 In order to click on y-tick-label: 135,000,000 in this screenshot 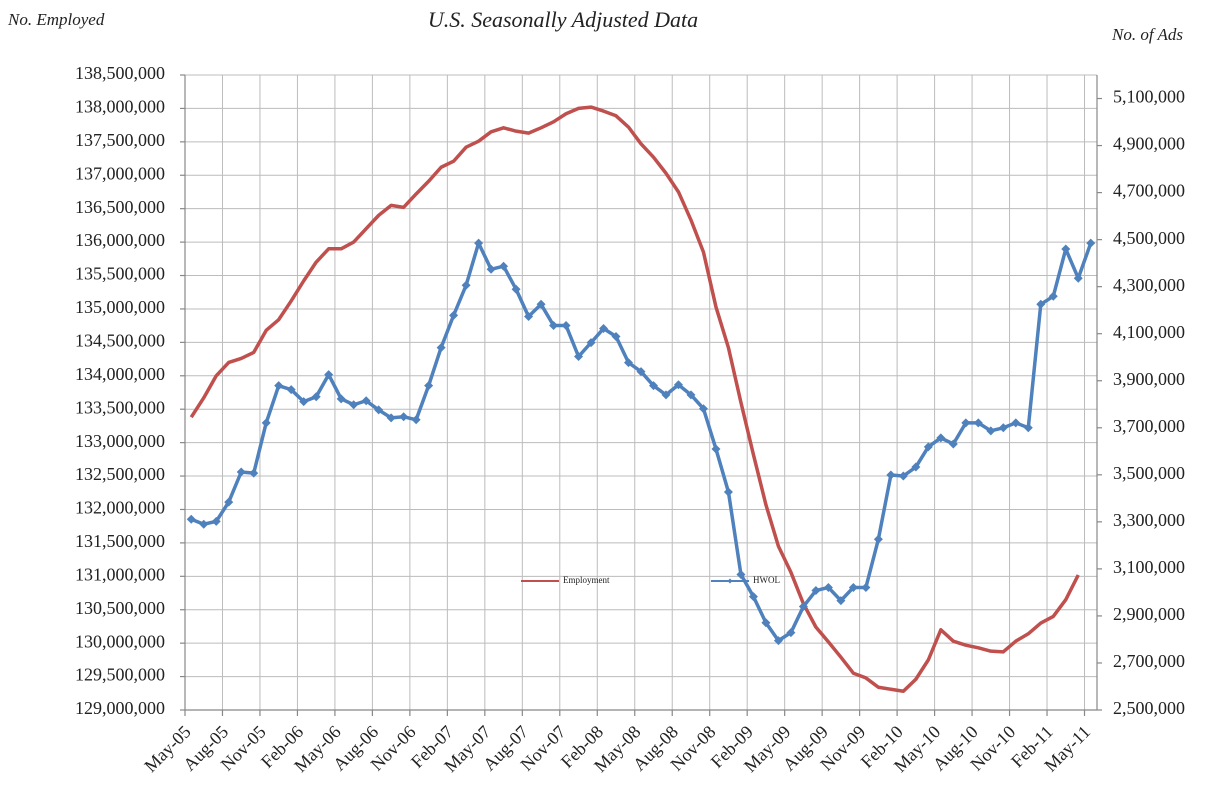, I will do `click(120, 307)`.